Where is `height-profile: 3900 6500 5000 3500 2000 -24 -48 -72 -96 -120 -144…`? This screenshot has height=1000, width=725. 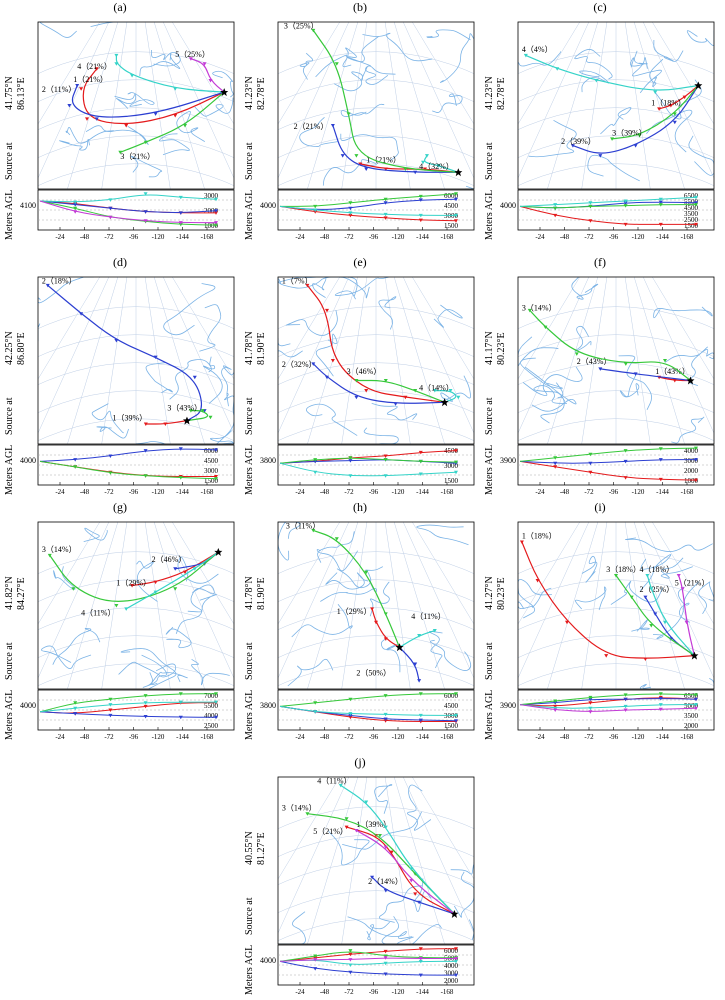 height-profile: 3900 6500 5000 3500 2000 -24 -48 -72 -96 -120 -144… is located at coordinates (607, 715).